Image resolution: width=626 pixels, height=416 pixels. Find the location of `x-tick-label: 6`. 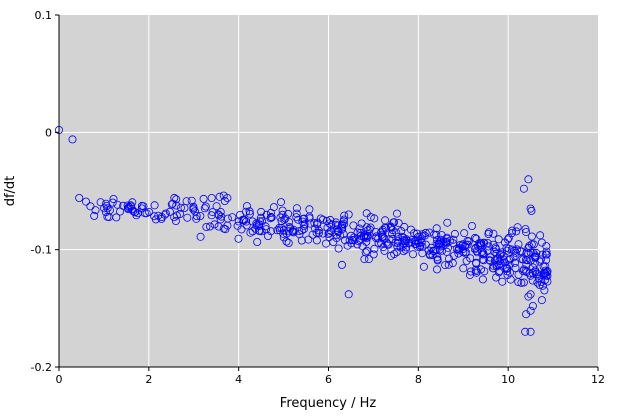

x-tick-label: 6 is located at coordinates (328, 379).